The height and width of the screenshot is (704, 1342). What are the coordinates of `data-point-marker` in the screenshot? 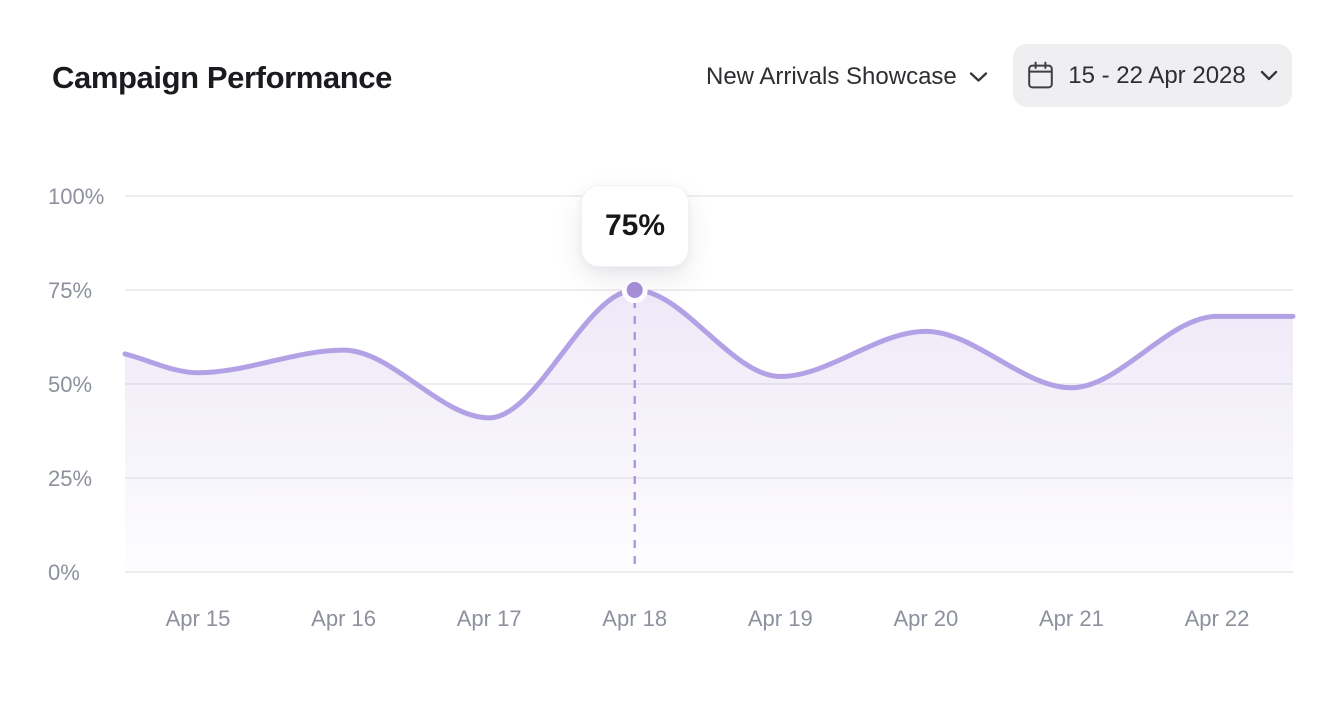 It's located at (634, 290).